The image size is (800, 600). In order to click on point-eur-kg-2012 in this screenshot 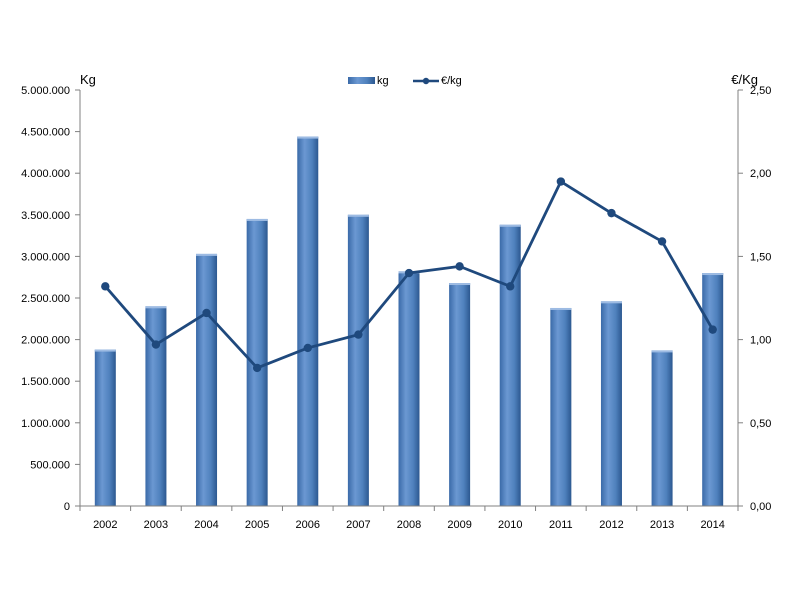, I will do `click(611, 213)`.